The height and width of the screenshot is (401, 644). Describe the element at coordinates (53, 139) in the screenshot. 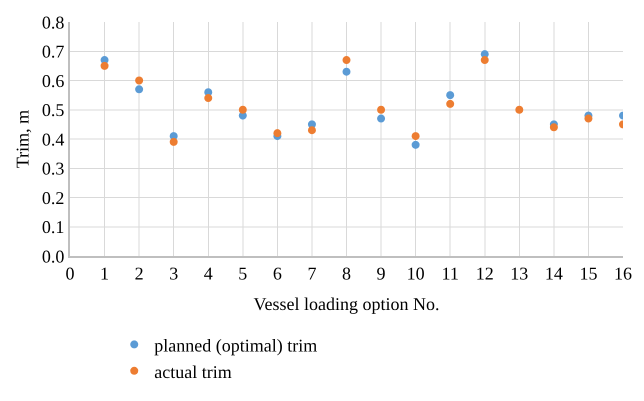

I see `y-tick-label: 0.4` at that location.